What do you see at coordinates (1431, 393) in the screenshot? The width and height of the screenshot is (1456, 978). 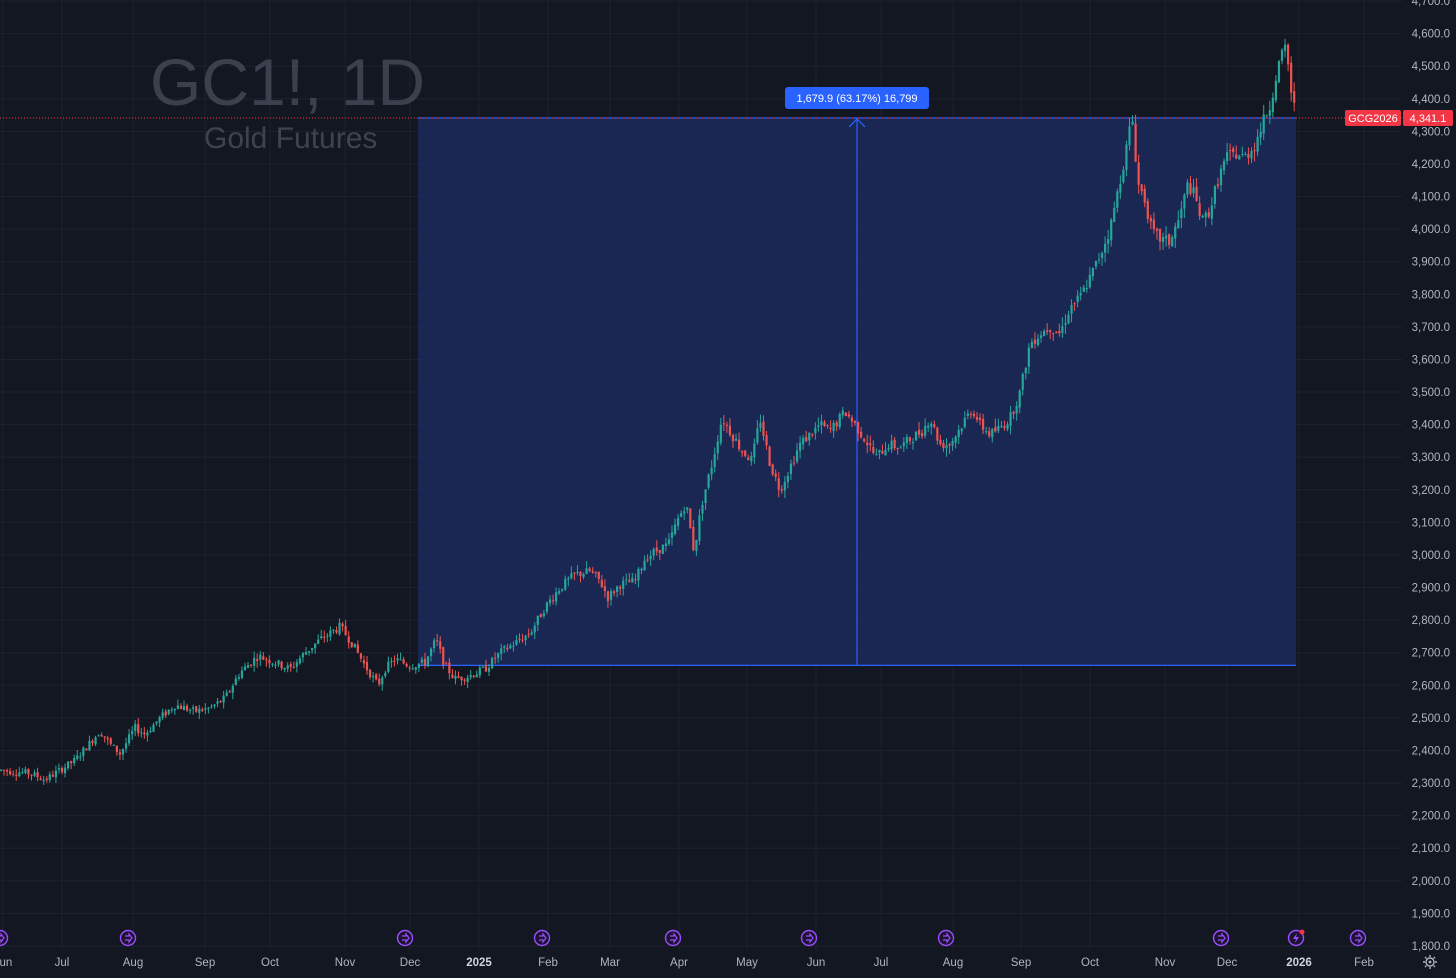 I see `price-tick-label: 3,500.0` at bounding box center [1431, 393].